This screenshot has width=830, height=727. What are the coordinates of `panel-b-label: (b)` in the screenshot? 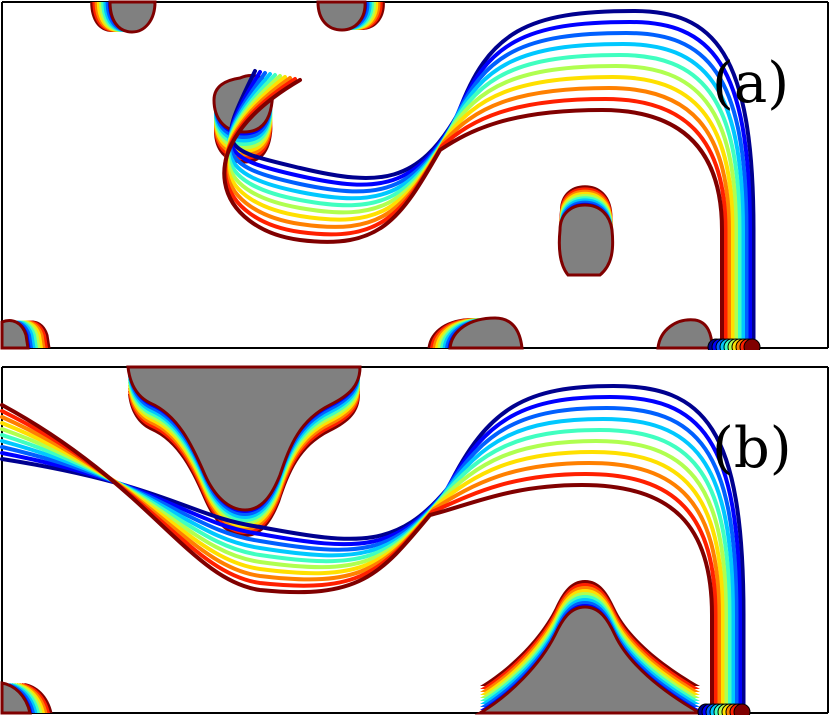 It's located at (752, 448).